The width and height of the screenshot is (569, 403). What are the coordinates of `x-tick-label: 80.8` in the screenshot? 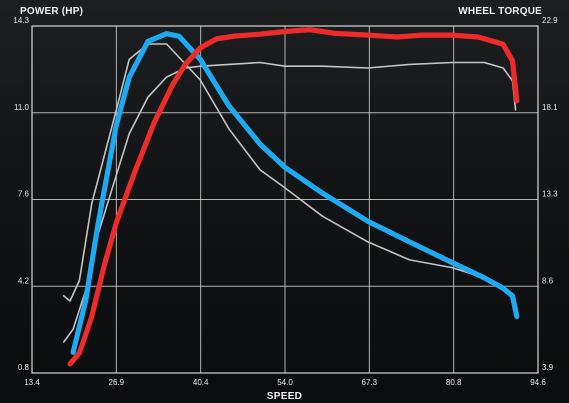 It's located at (454, 382).